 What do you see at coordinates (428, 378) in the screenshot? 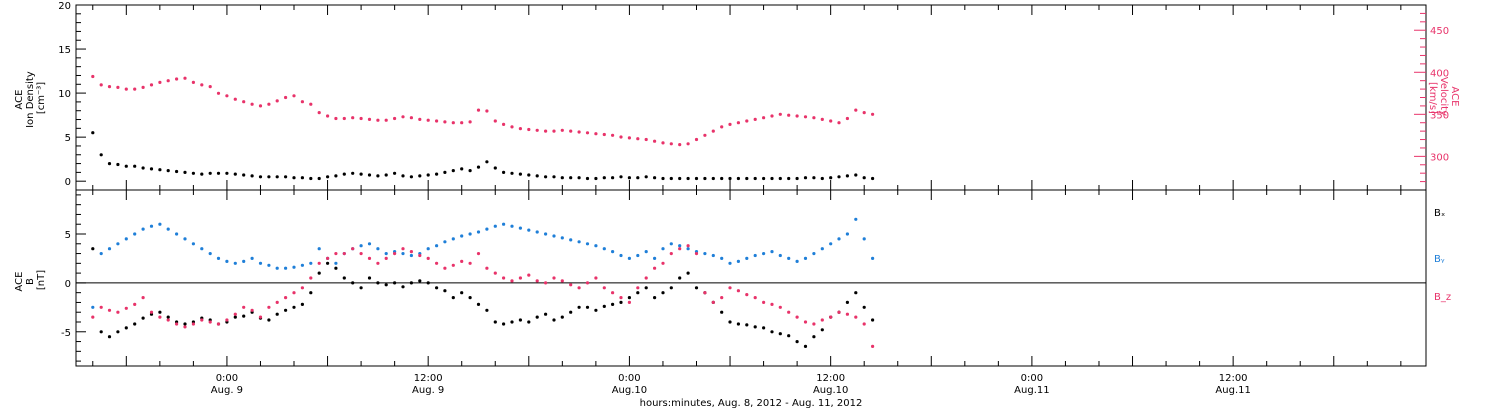
I see `x-tick-time: 12:00` at bounding box center [428, 378].